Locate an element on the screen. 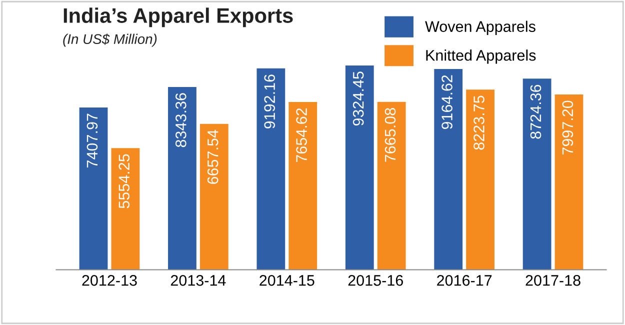 This screenshot has height=325, width=625. data-label: 7407.97 is located at coordinates (92, 141).